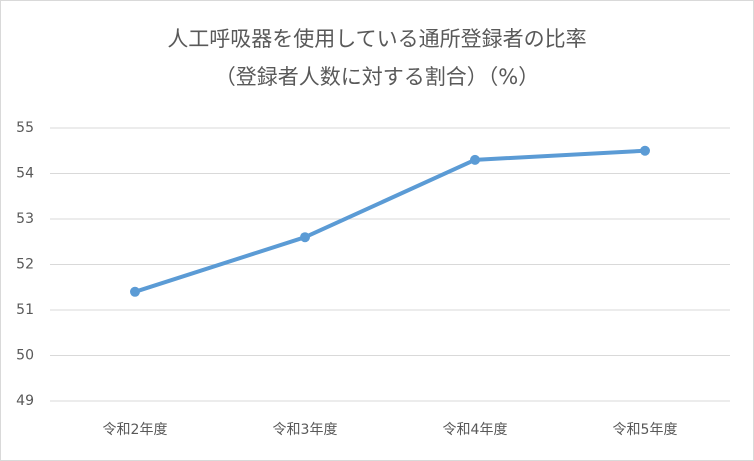 The width and height of the screenshot is (754, 461). What do you see at coordinates (377, 77) in the screenshot?
I see `chart-subtitle: （登録者人数に対する割合）（%）` at bounding box center [377, 77].